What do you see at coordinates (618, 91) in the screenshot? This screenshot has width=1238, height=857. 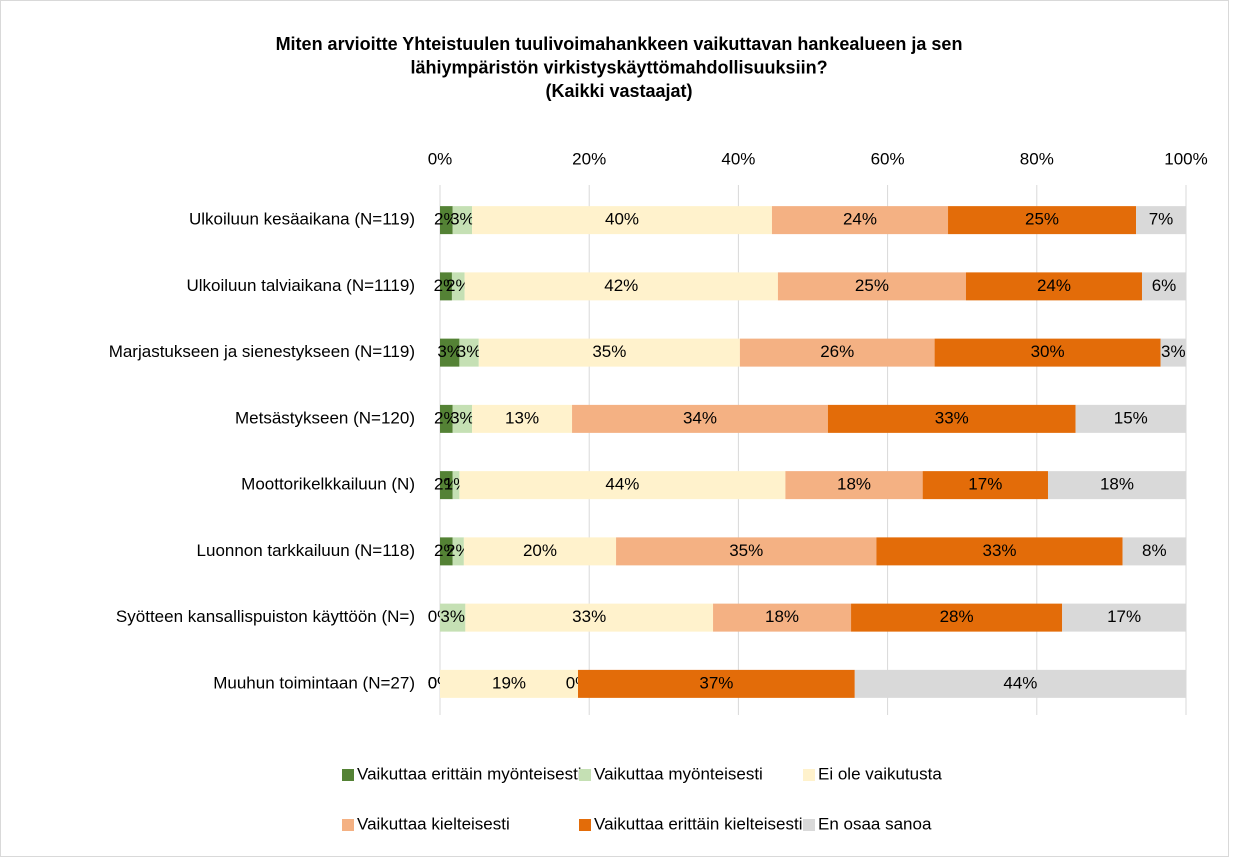 I see `chart-title: (Kaikki vastaajat)` at bounding box center [618, 91].